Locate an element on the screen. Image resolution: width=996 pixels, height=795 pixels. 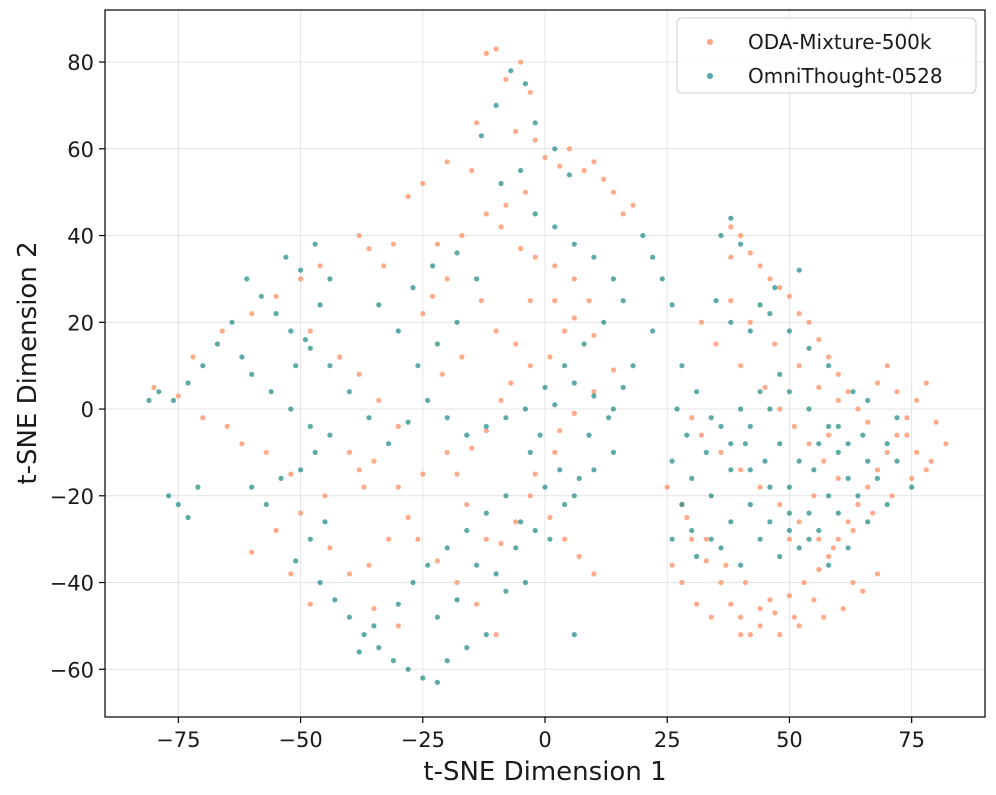
legend-label-oda: ODA-Mixture-500k is located at coordinates (840, 42).